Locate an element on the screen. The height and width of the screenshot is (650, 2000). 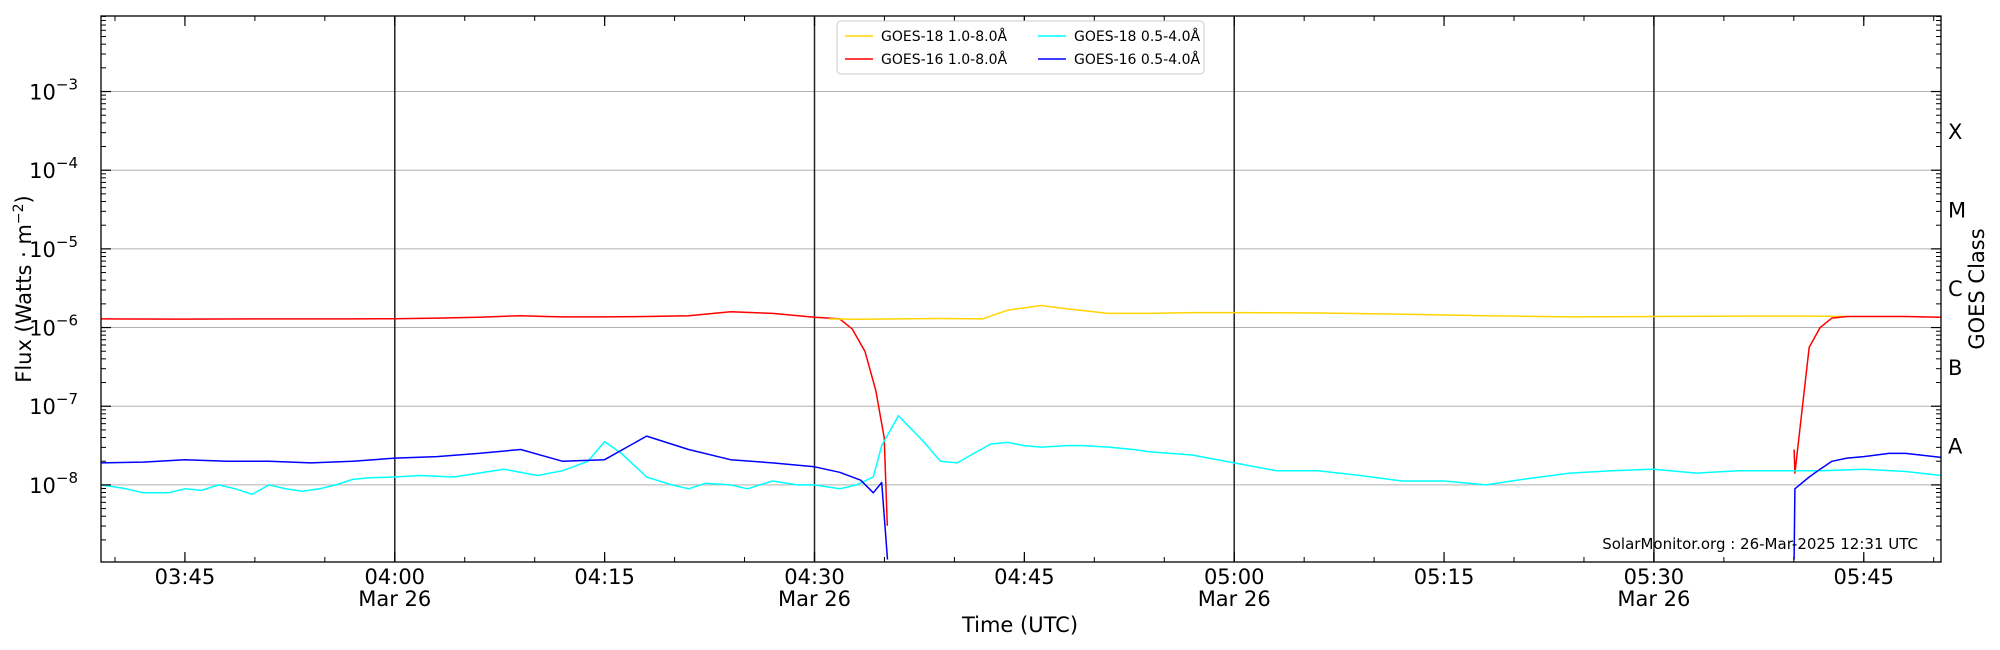
legend-label: GOES-16 1.0-8.0Å is located at coordinates (944, 59).